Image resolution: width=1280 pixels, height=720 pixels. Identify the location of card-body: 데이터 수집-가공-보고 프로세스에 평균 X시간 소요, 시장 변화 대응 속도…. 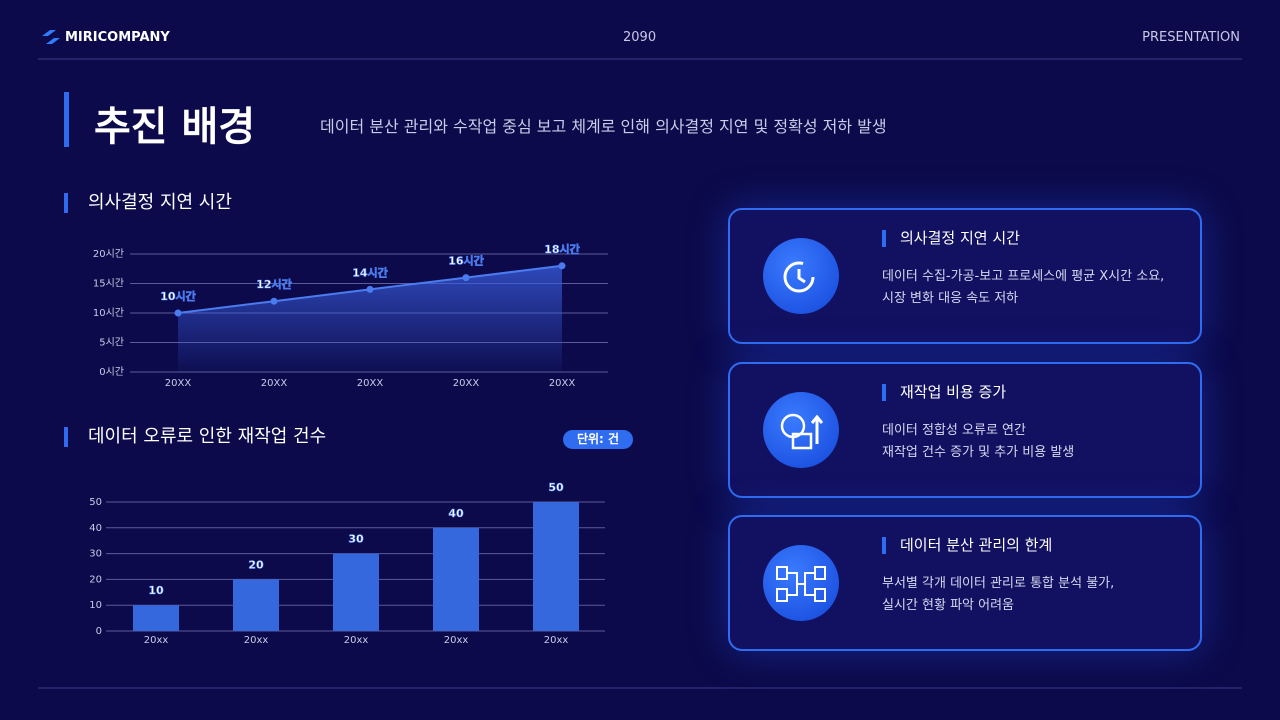
(1023, 288).